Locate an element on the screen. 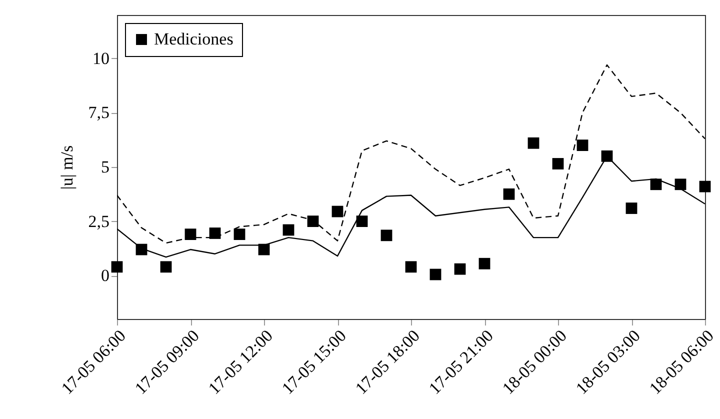 This screenshot has width=720, height=419. y-tick-label: 0 is located at coordinates (105, 276).